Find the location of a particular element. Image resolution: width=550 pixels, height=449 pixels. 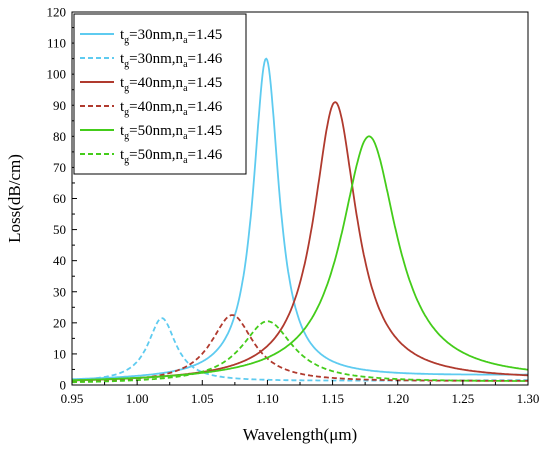

y-tick-label: 10 is located at coordinates (59, 353).